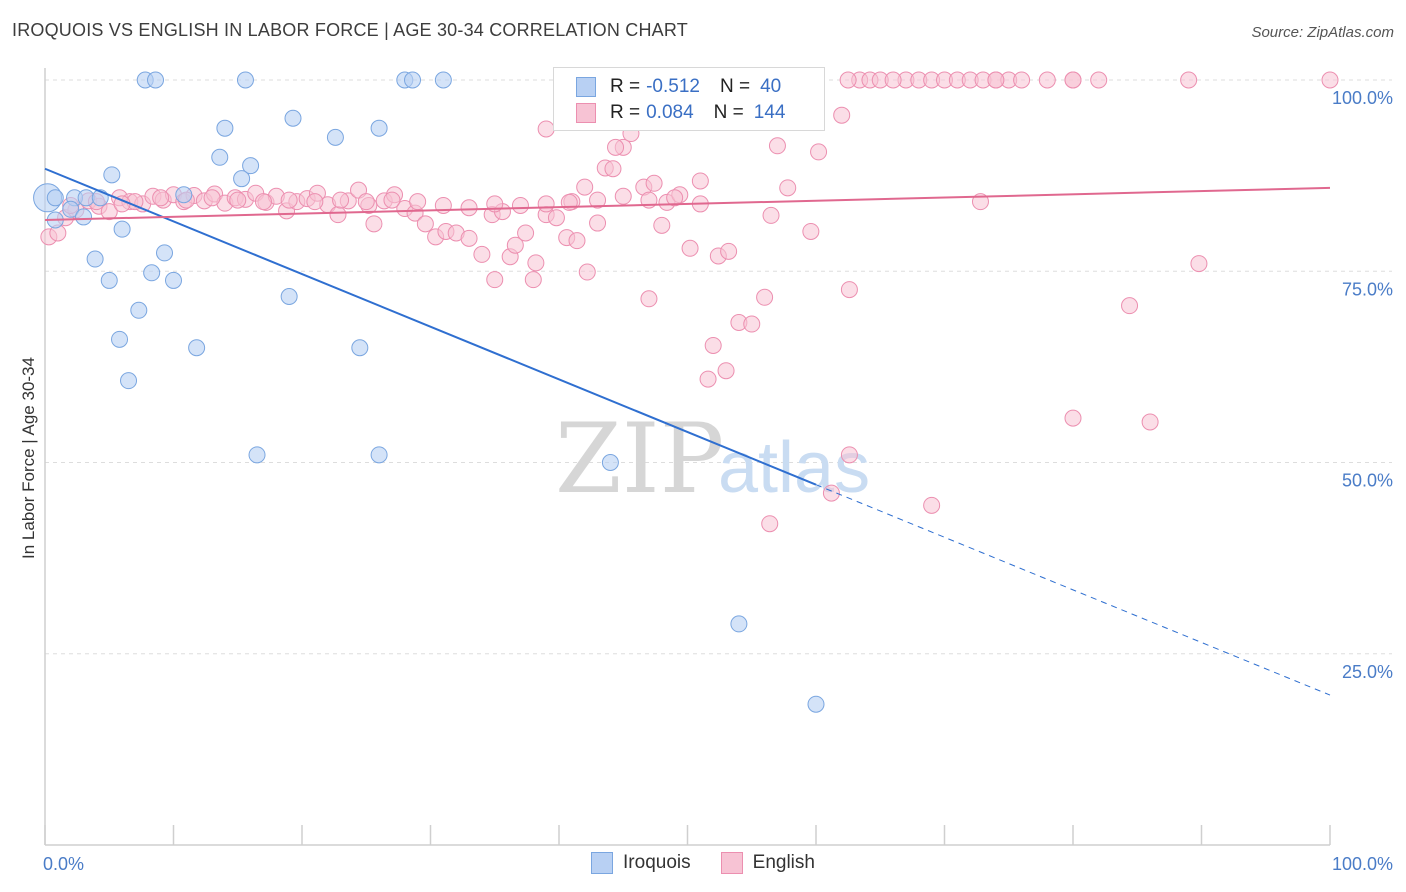  I want to click on legend-item-english: English, so click(767, 863).